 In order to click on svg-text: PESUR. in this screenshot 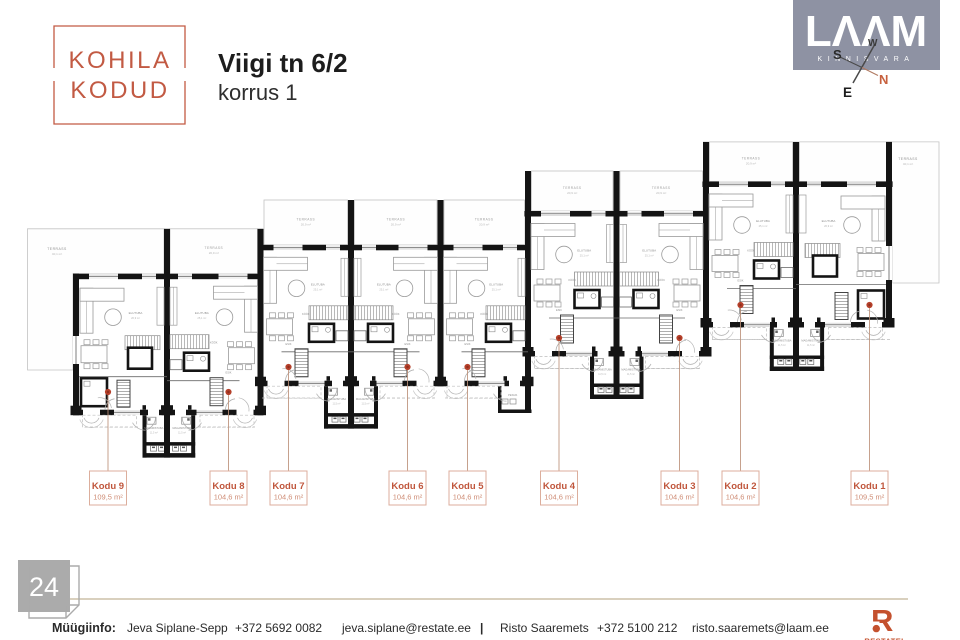, I will do `click(513, 395)`.